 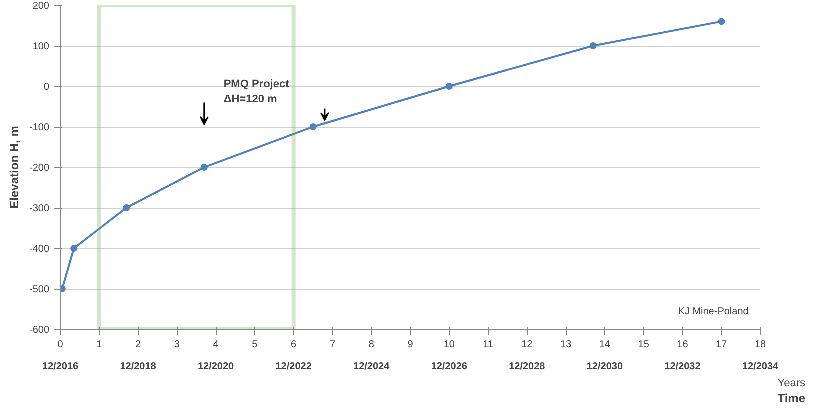 What do you see at coordinates (216, 367) in the screenshot?
I see `x2-tick-label: 12/2020` at bounding box center [216, 367].